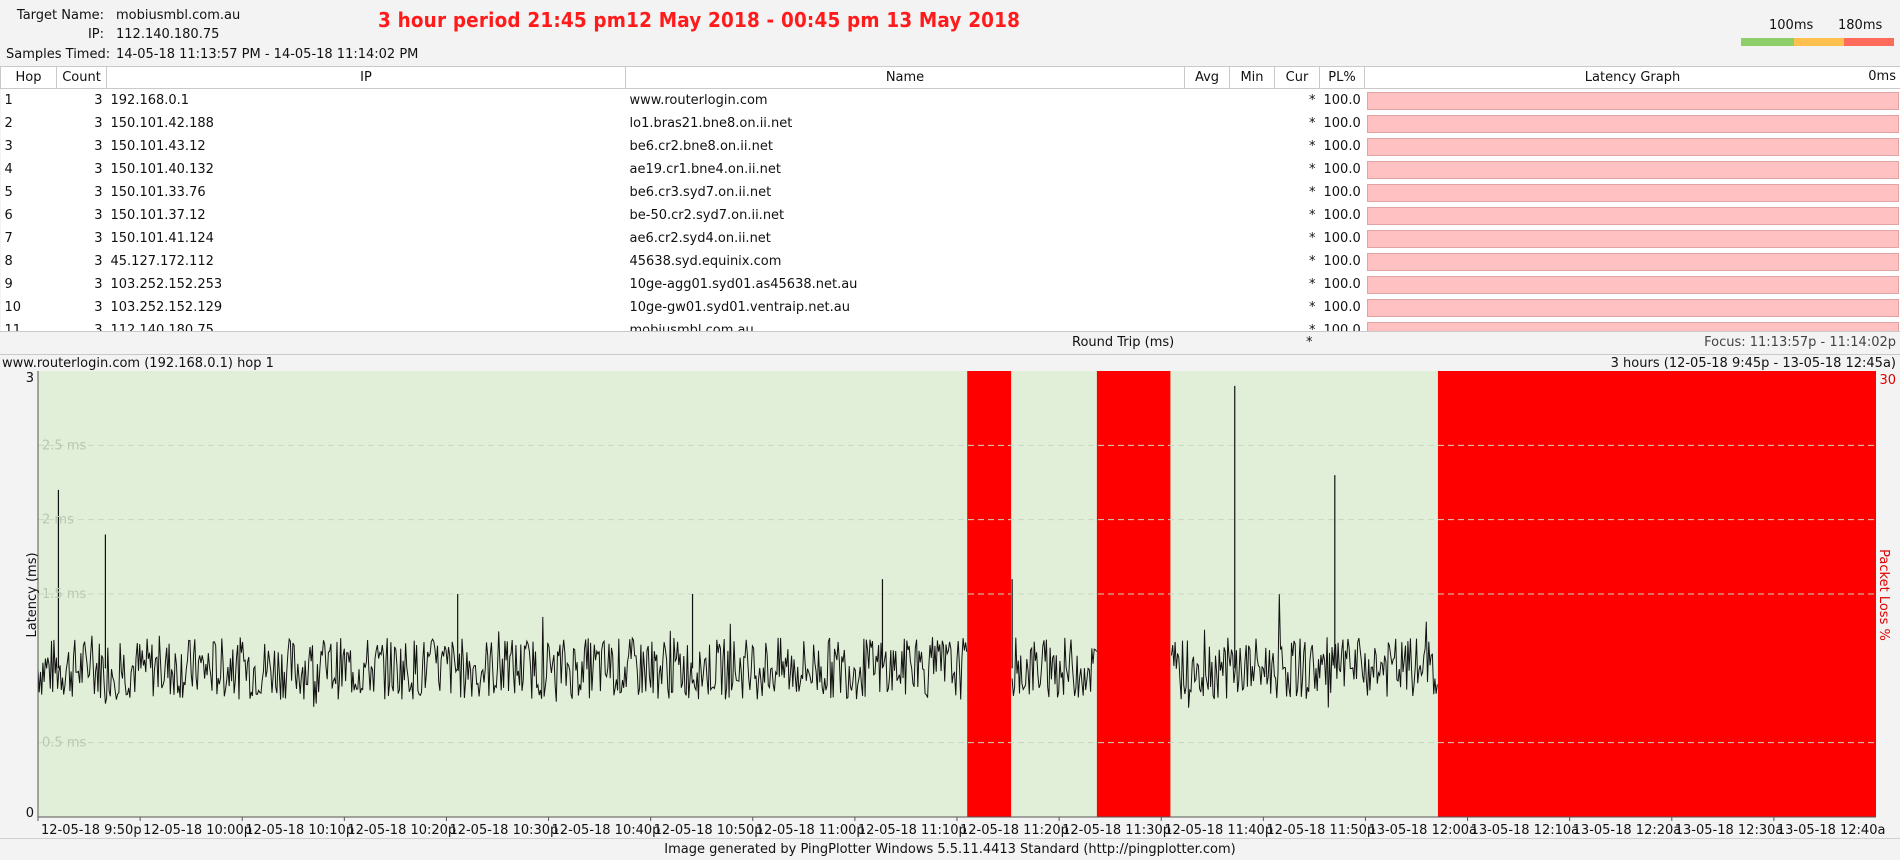 The image size is (1900, 860). I want to click on y2-axis-label: Packet Loss %, so click(1883, 595).